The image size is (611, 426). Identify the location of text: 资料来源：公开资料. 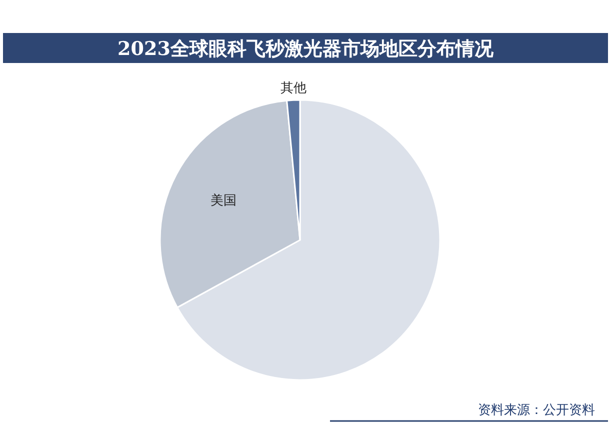
(536, 410).